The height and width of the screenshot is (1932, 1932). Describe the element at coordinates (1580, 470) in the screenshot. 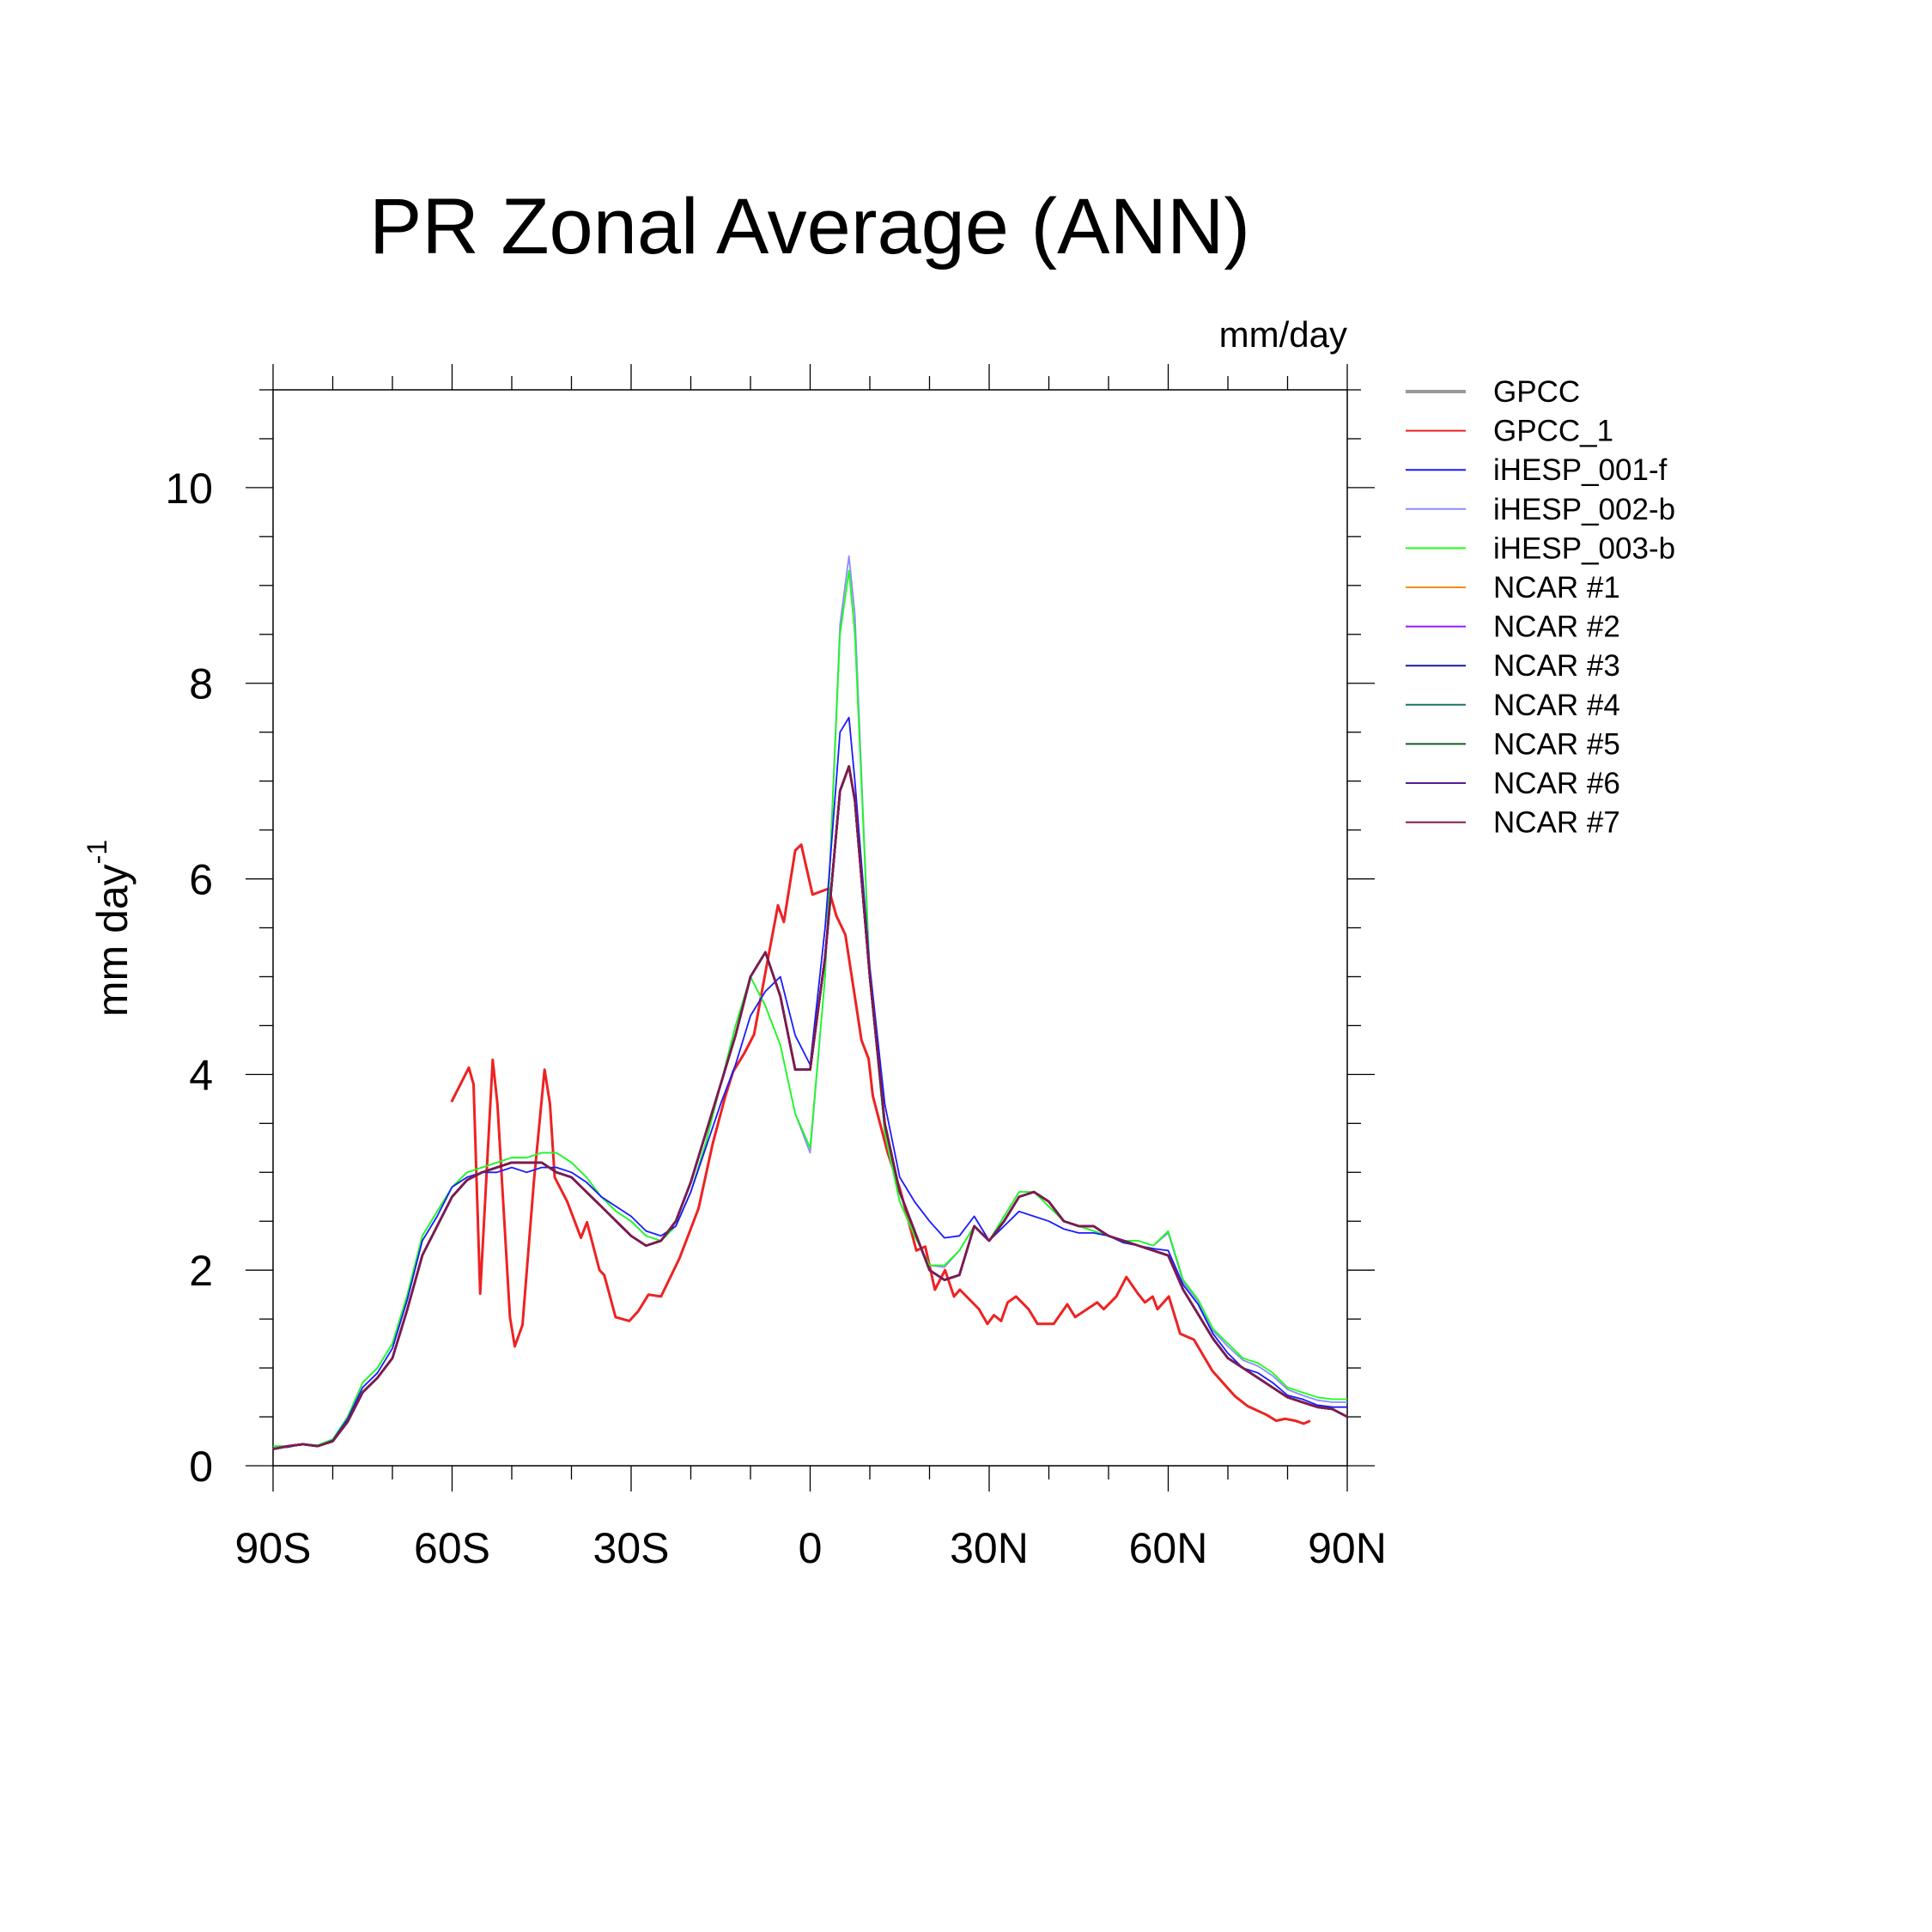

I see `legend-label: iHESP_001-f` at that location.